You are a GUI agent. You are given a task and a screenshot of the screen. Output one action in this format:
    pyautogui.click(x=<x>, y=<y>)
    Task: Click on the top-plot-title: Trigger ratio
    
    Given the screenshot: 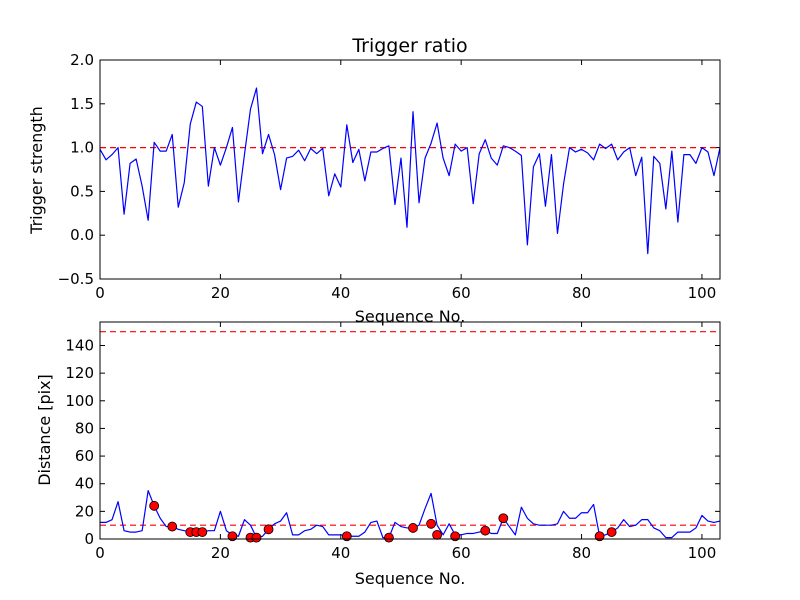 What is the action you would take?
    pyautogui.click(x=409, y=46)
    